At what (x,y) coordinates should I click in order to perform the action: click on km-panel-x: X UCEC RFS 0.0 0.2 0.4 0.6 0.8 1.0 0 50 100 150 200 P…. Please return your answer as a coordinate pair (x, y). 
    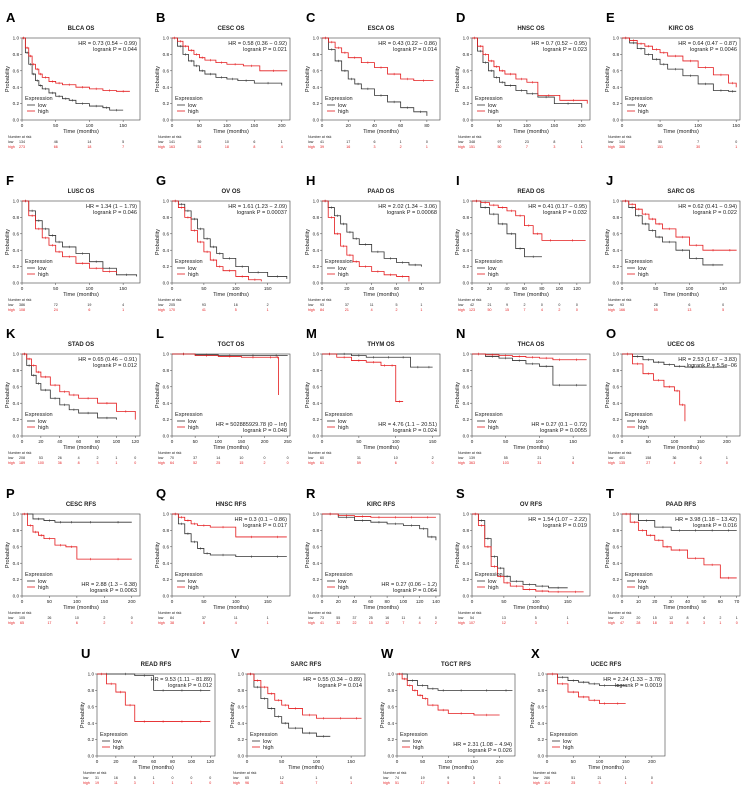
    Looking at the image, I should click on (600, 711).